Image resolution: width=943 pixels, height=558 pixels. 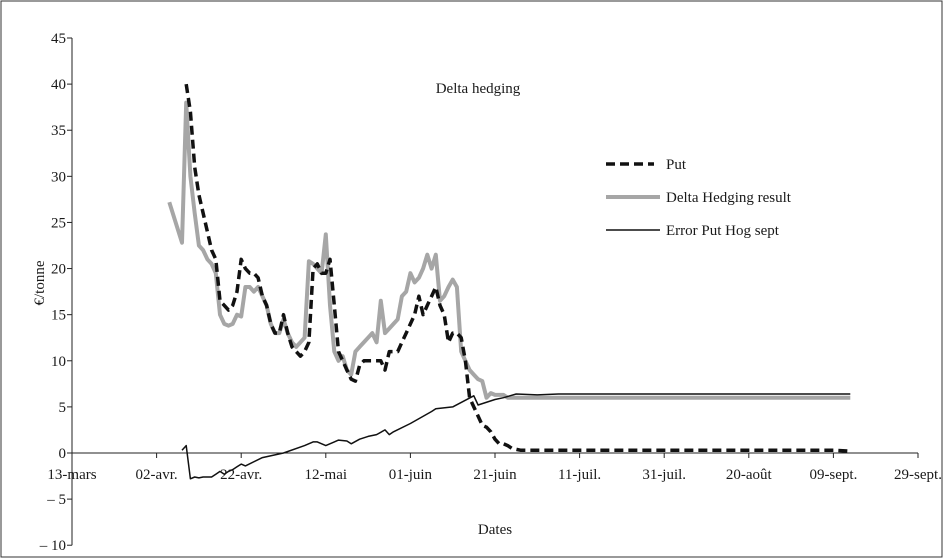 I want to click on y-tick-label: 35, so click(x=58, y=131).